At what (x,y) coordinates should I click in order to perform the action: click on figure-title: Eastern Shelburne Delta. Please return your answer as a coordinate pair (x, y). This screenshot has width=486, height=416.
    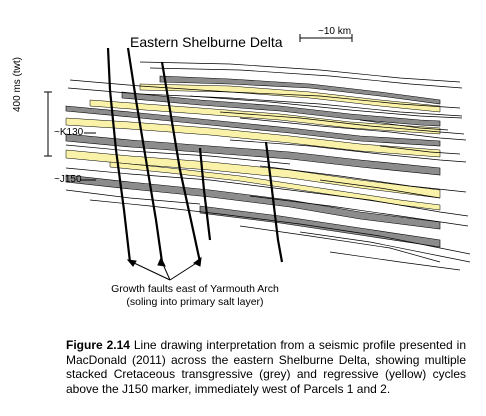
    Looking at the image, I should click on (206, 42).